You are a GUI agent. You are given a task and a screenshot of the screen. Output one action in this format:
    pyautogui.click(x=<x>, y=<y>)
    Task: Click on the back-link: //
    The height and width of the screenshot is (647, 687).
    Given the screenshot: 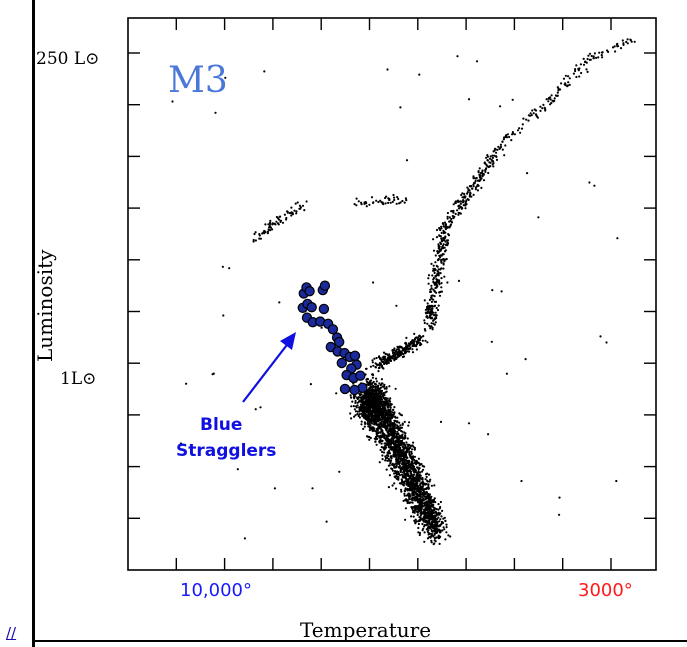 What is the action you would take?
    pyautogui.click(x=11, y=633)
    